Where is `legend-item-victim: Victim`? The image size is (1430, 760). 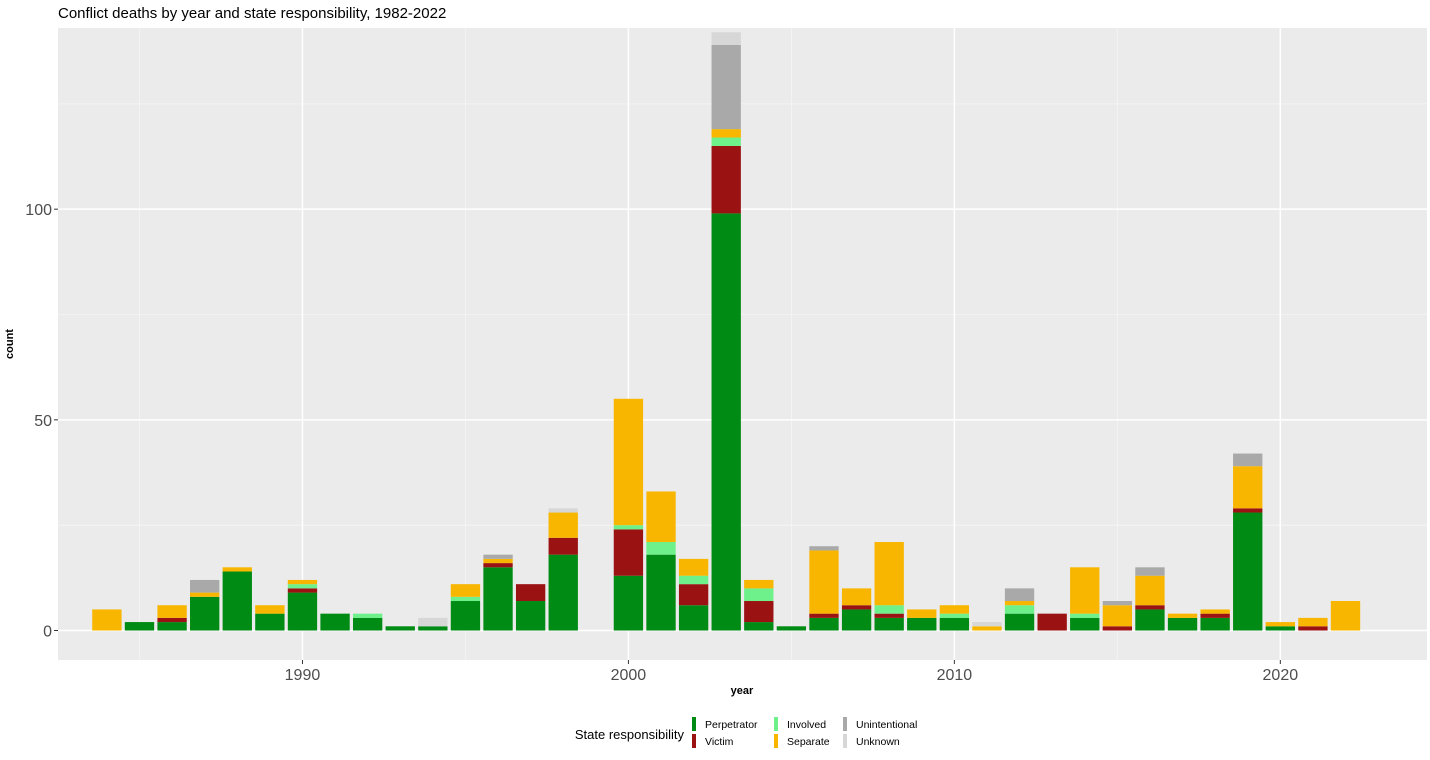
legend-item-victim: Victim is located at coordinates (713, 741).